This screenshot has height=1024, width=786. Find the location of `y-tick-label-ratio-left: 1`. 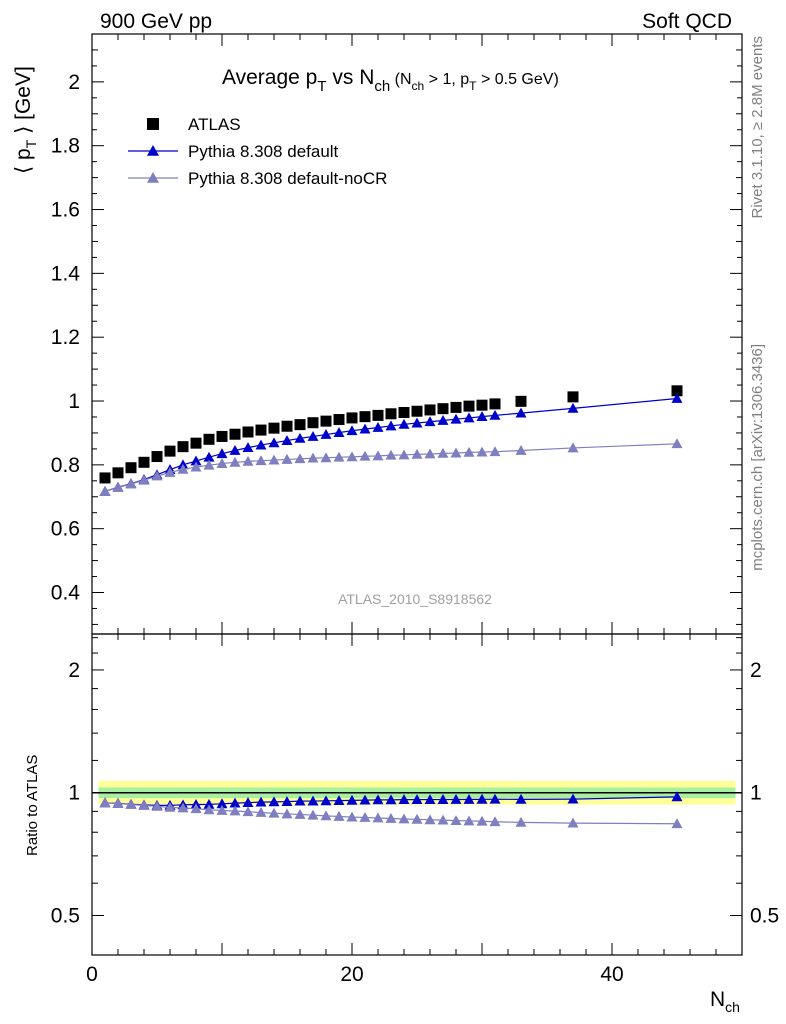

y-tick-label-ratio-left: 1 is located at coordinates (74, 793).